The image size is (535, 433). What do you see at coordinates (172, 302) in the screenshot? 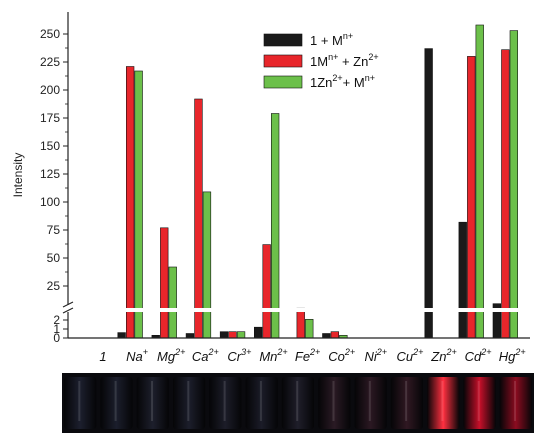
I see `bar-1Zn-Mg` at bounding box center [172, 302].